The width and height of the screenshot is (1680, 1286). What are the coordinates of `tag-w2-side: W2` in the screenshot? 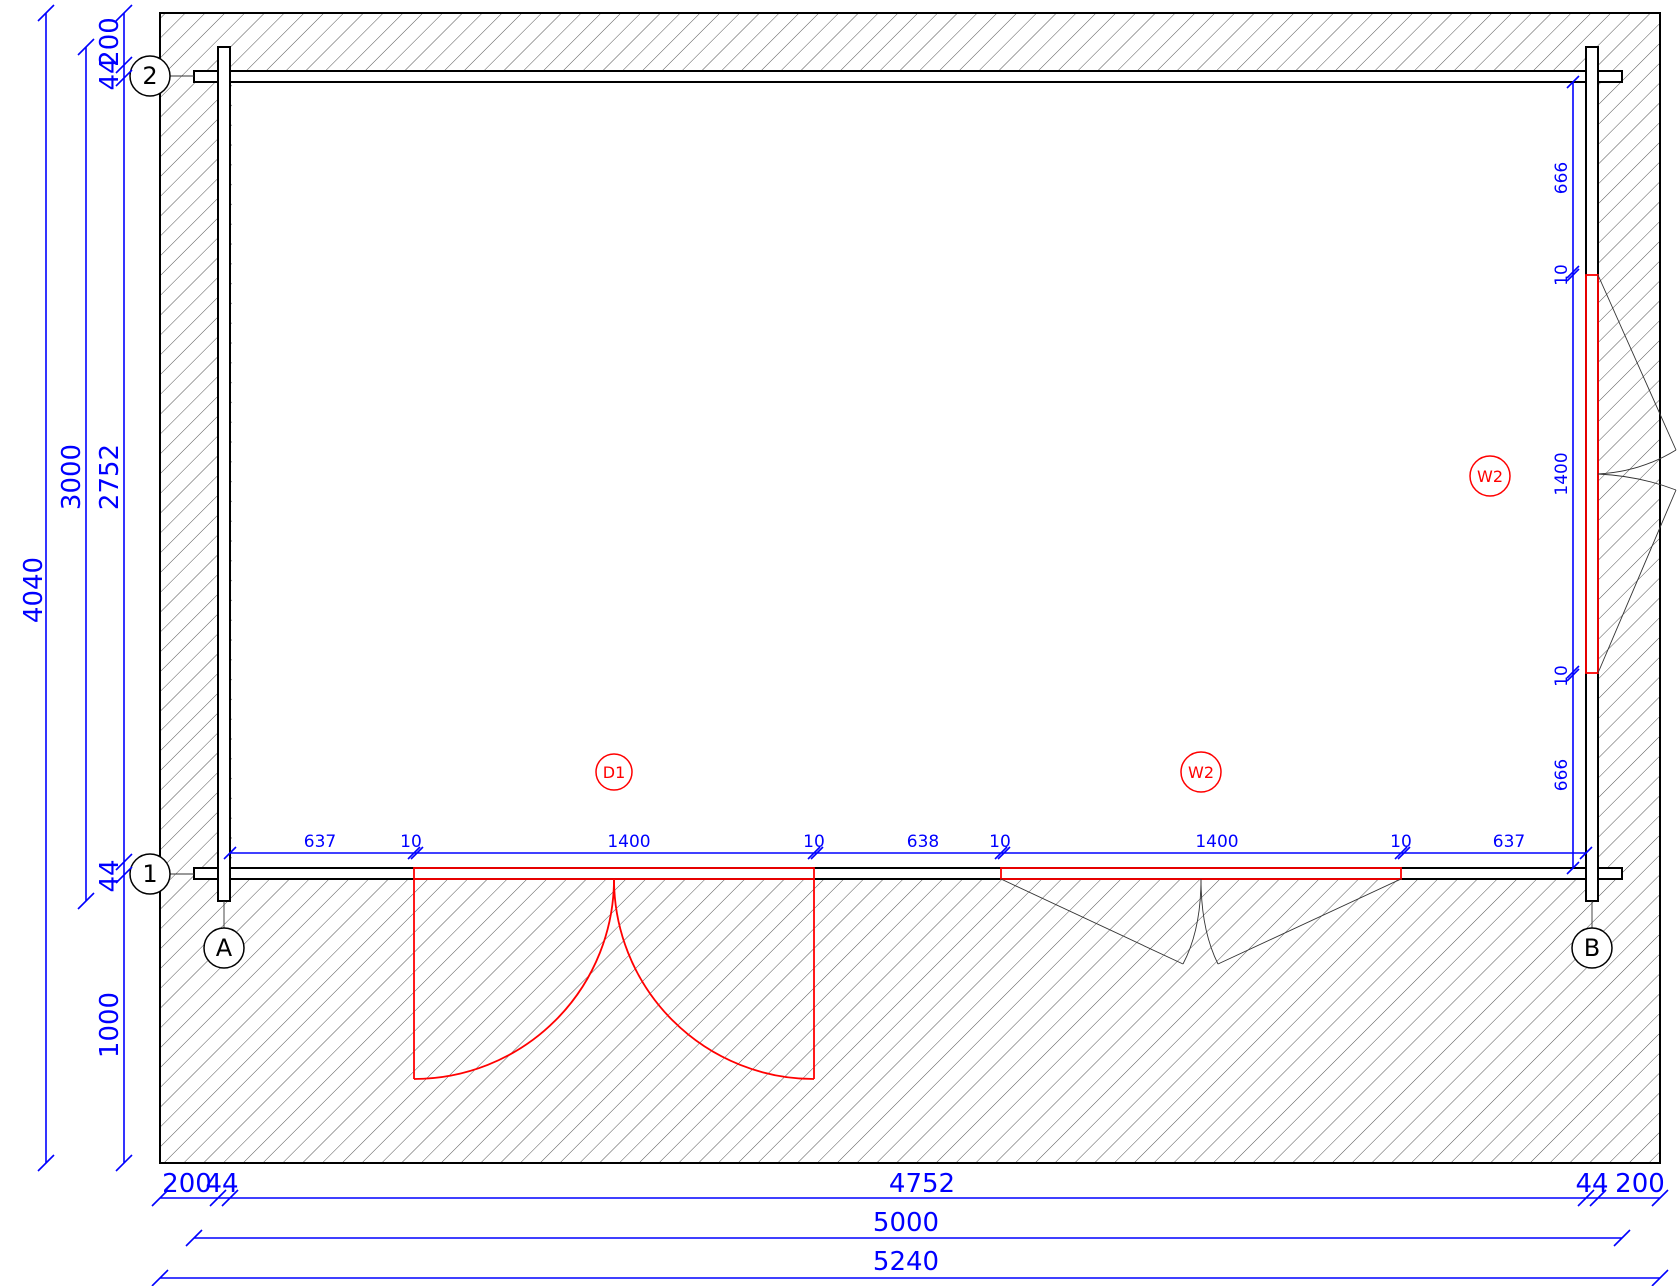 It's located at (1490, 476).